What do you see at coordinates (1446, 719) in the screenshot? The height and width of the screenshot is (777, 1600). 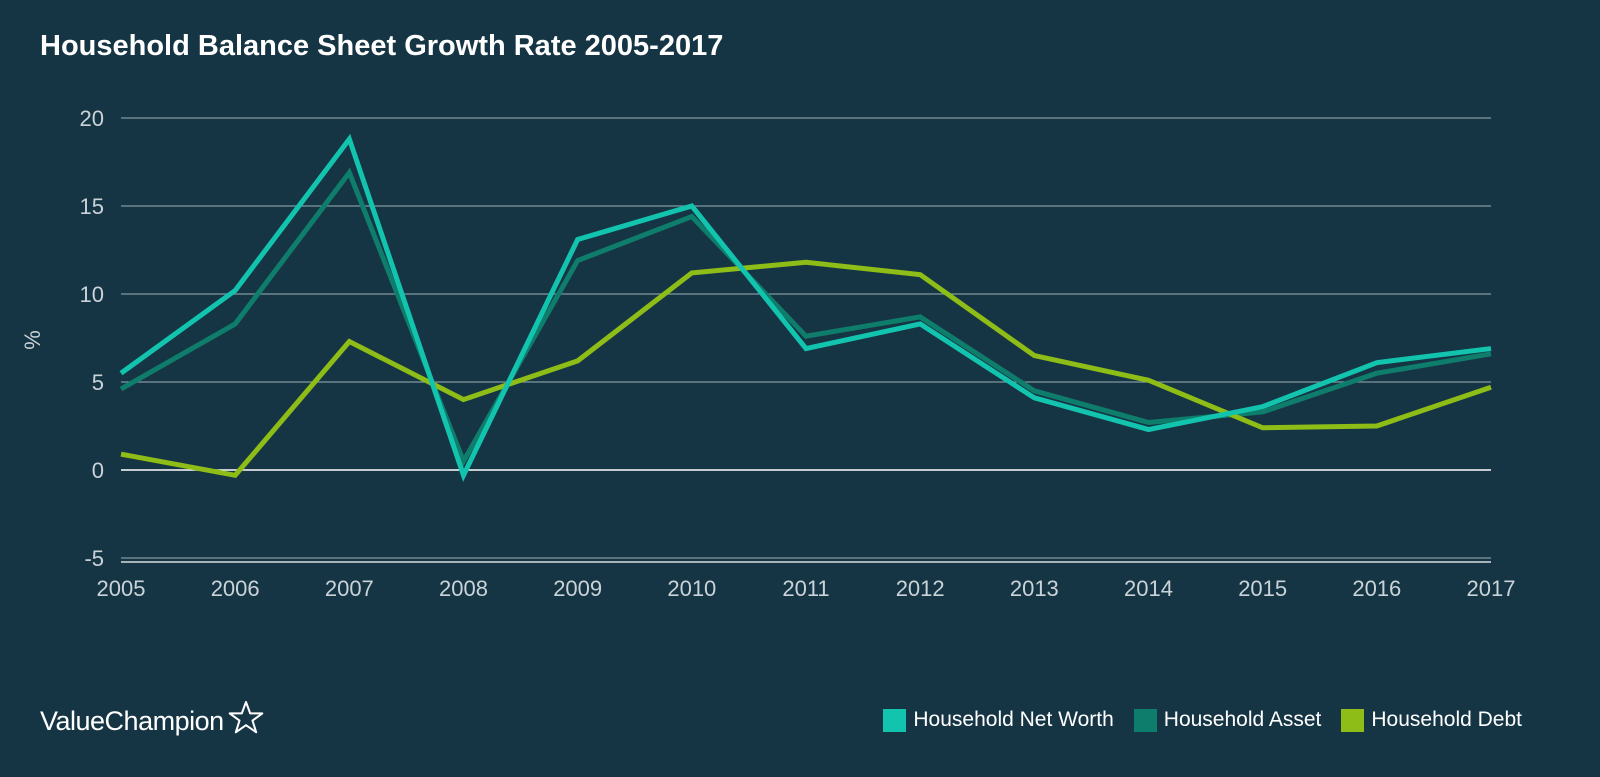 I see `legend-label: Household Debt` at bounding box center [1446, 719].